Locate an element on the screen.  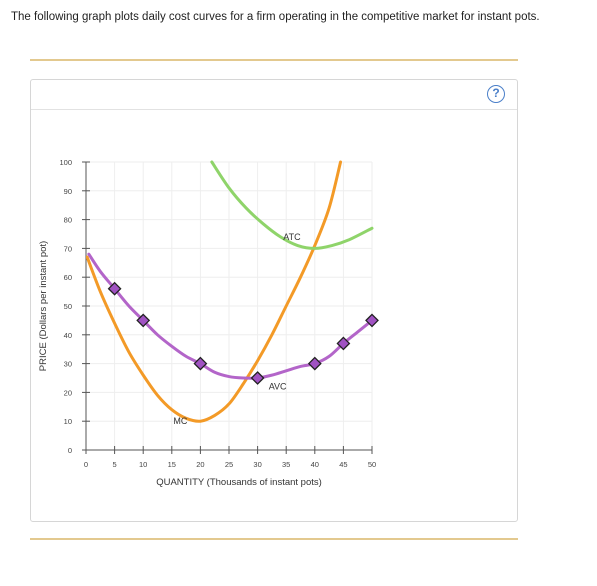
y-tick-label: 10 is located at coordinates (68, 421).